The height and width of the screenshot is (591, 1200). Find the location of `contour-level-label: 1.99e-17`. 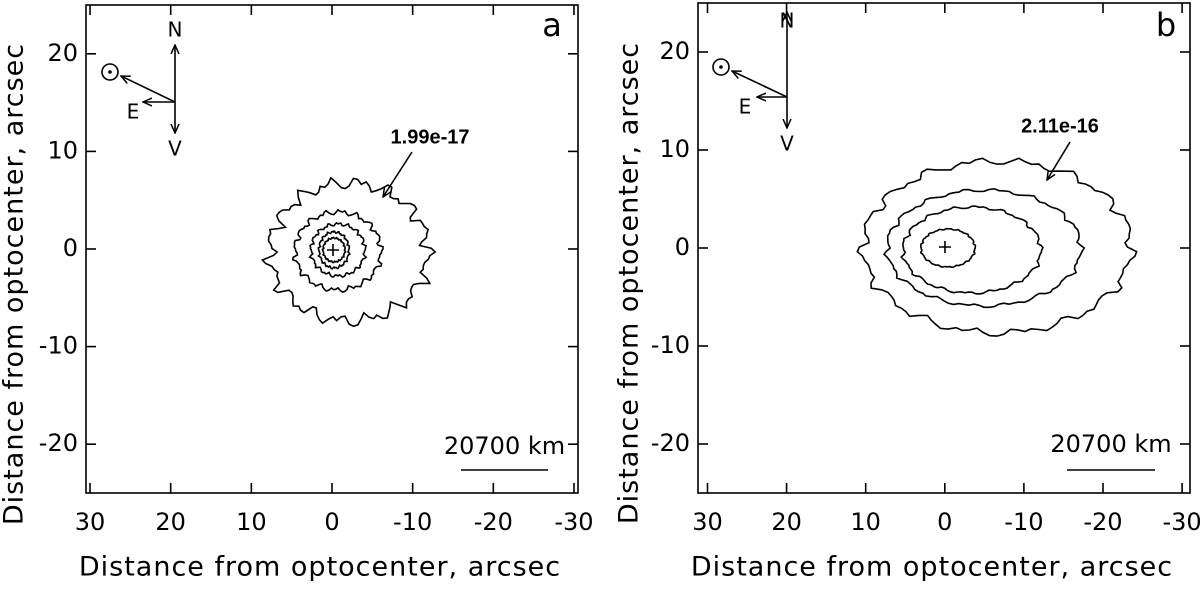

contour-level-label: 1.99e-17 is located at coordinates (430, 137).